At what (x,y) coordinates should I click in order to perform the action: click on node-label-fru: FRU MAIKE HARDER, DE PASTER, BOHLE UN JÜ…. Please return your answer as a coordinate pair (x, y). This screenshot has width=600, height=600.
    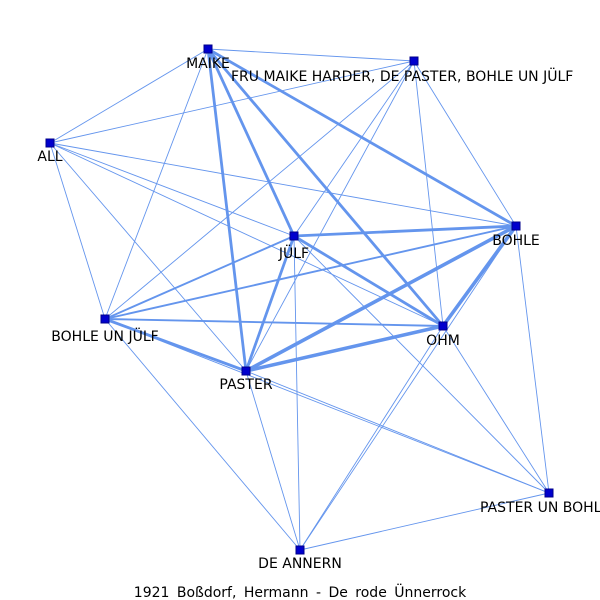
    Looking at the image, I should click on (402, 76).